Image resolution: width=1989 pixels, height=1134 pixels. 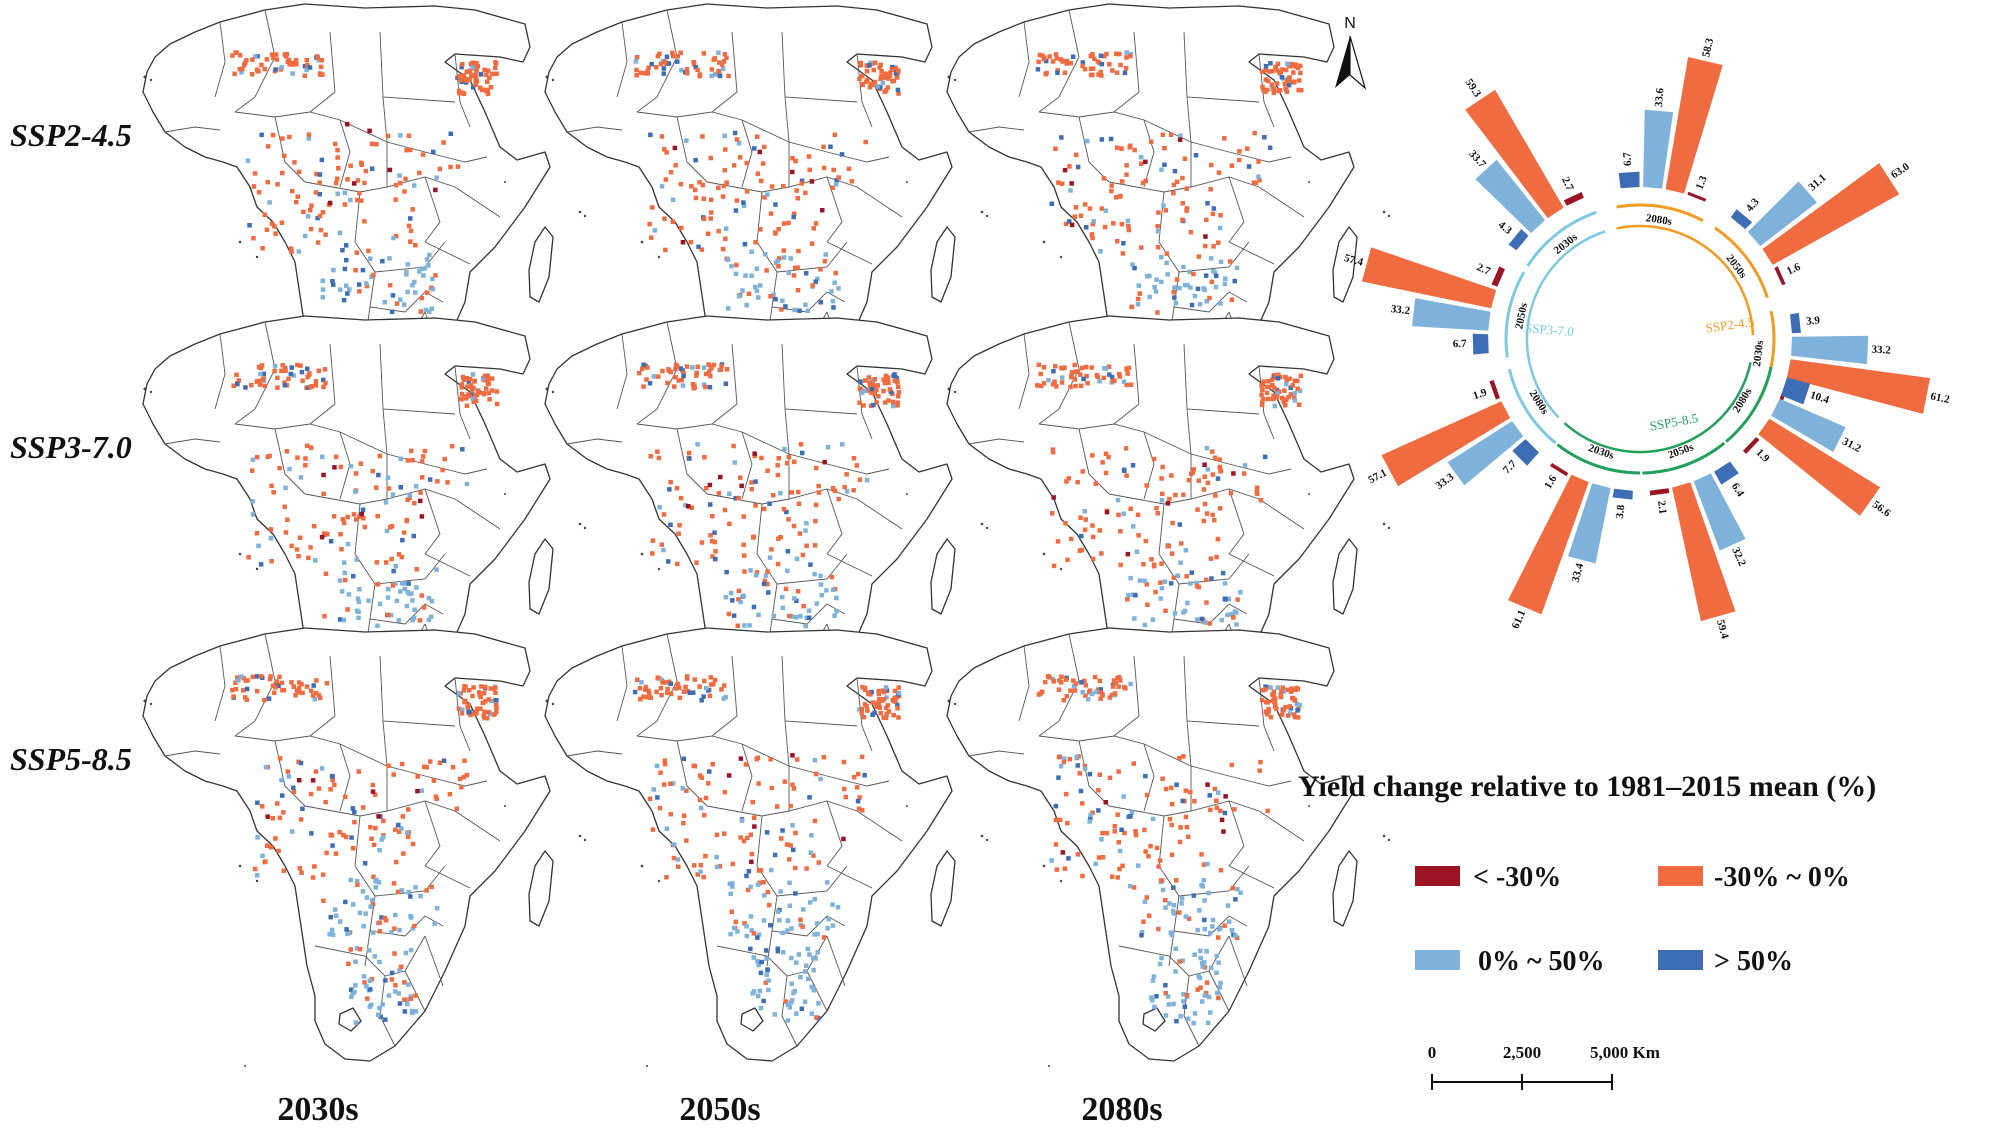 I want to click on scale-label-5000: 5,000 Km, so click(x=1625, y=1052).